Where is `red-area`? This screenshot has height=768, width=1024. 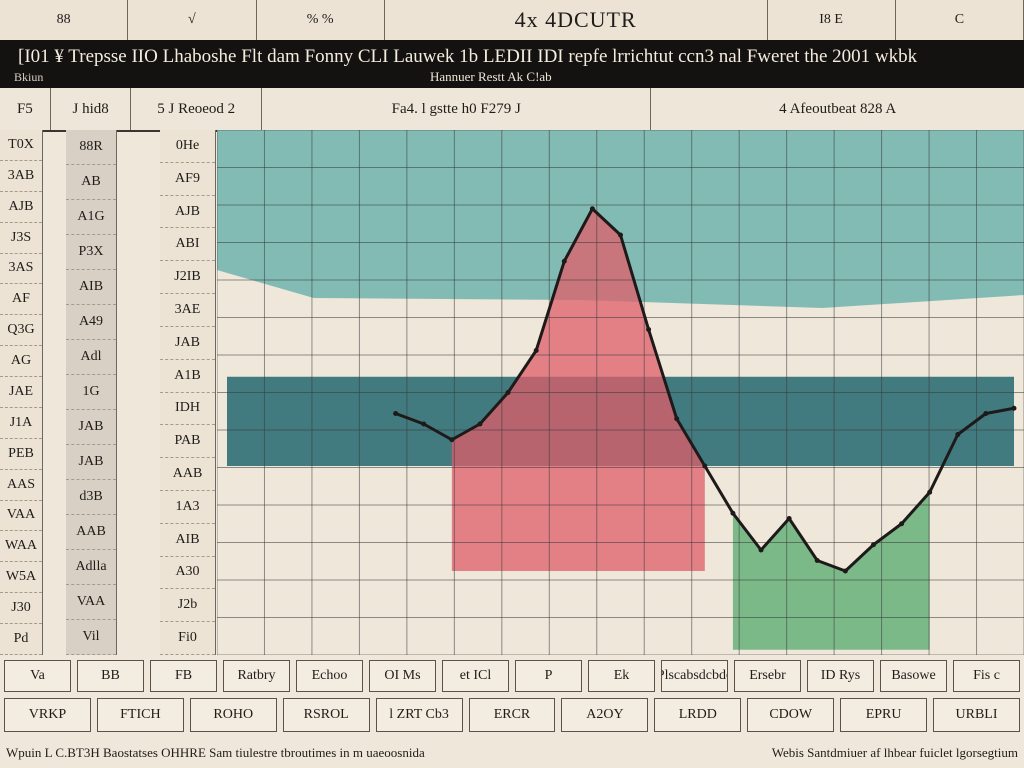
red-area is located at coordinates (578, 389).